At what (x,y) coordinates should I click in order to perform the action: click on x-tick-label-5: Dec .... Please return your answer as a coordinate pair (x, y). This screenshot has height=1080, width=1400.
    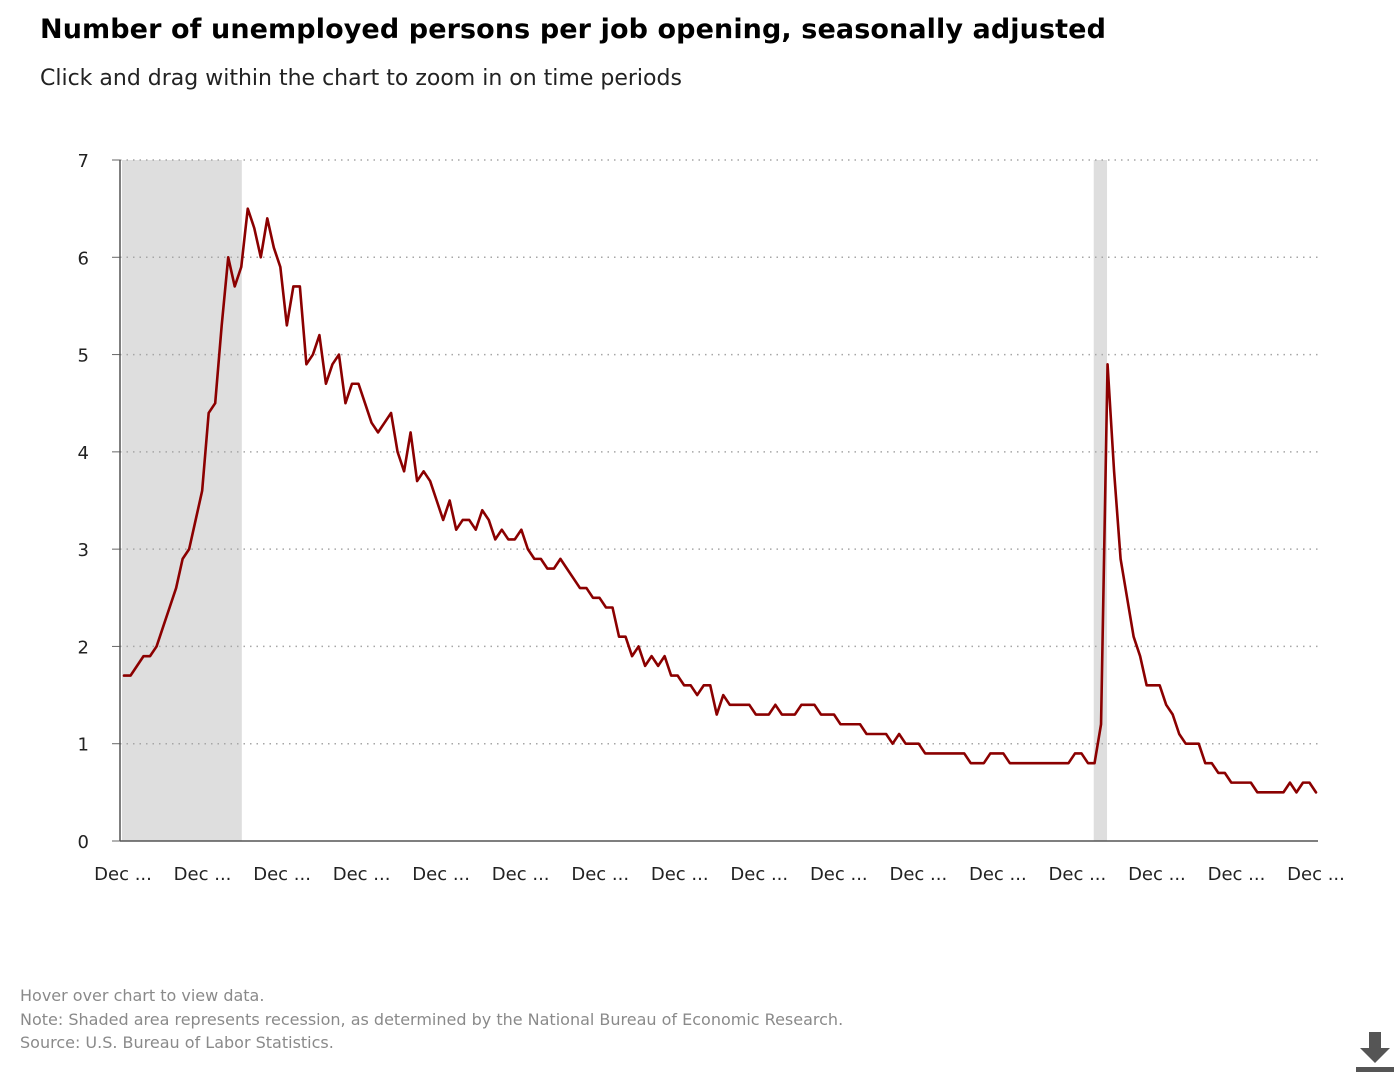
    Looking at the image, I should click on (441, 874).